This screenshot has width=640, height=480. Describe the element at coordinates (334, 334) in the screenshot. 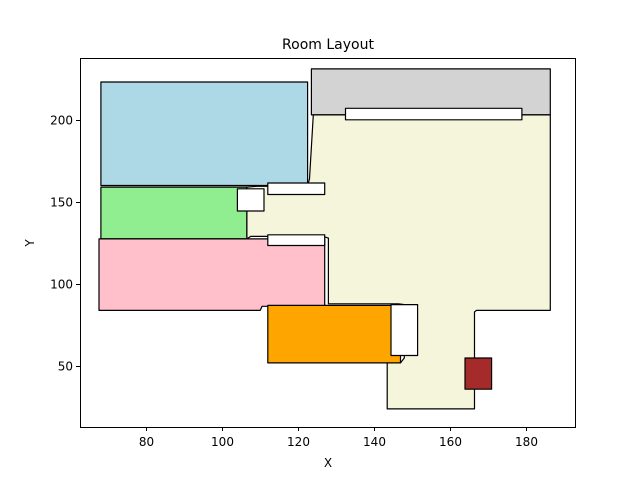

I see `room-orange` at that location.